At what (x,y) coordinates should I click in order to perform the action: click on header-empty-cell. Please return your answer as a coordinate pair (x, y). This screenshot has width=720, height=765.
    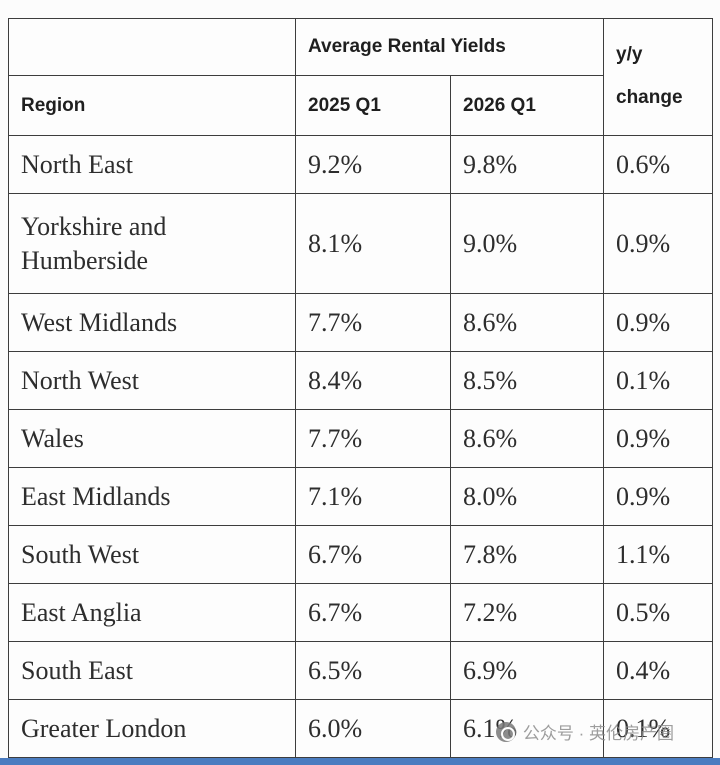
    Looking at the image, I should click on (152, 47).